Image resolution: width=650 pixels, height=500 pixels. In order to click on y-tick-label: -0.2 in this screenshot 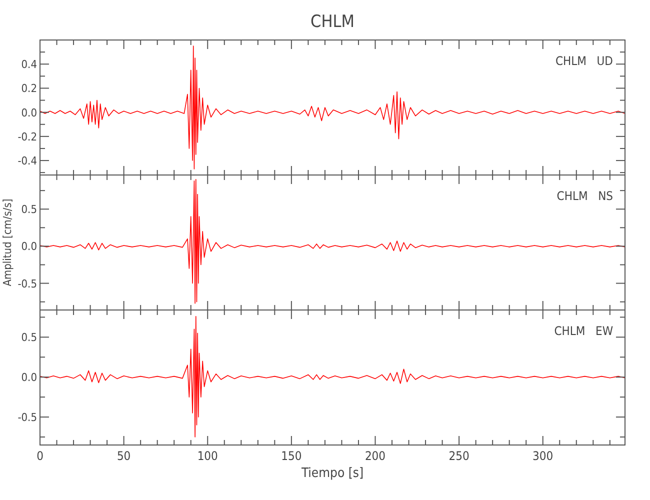, I will do `click(27, 137)`.